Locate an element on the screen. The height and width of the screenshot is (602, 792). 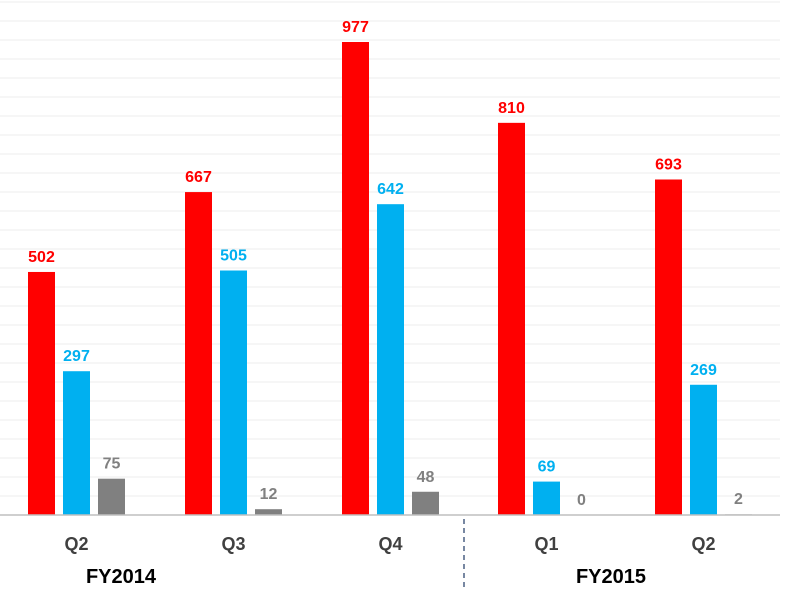
group-labels: FY2014 FY2015 is located at coordinates (366, 577).